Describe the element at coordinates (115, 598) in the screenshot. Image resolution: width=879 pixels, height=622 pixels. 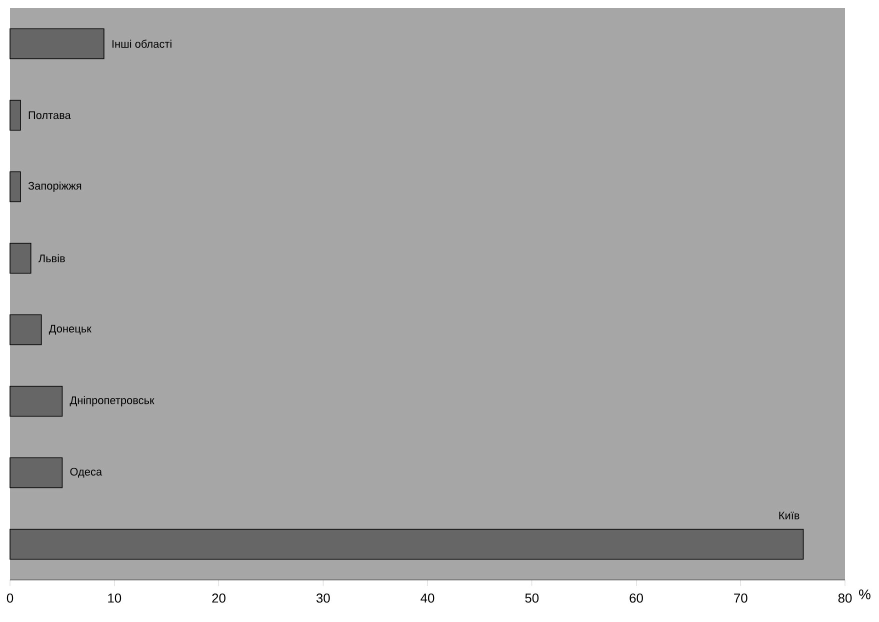
I see `x-tick-label: 10` at that location.